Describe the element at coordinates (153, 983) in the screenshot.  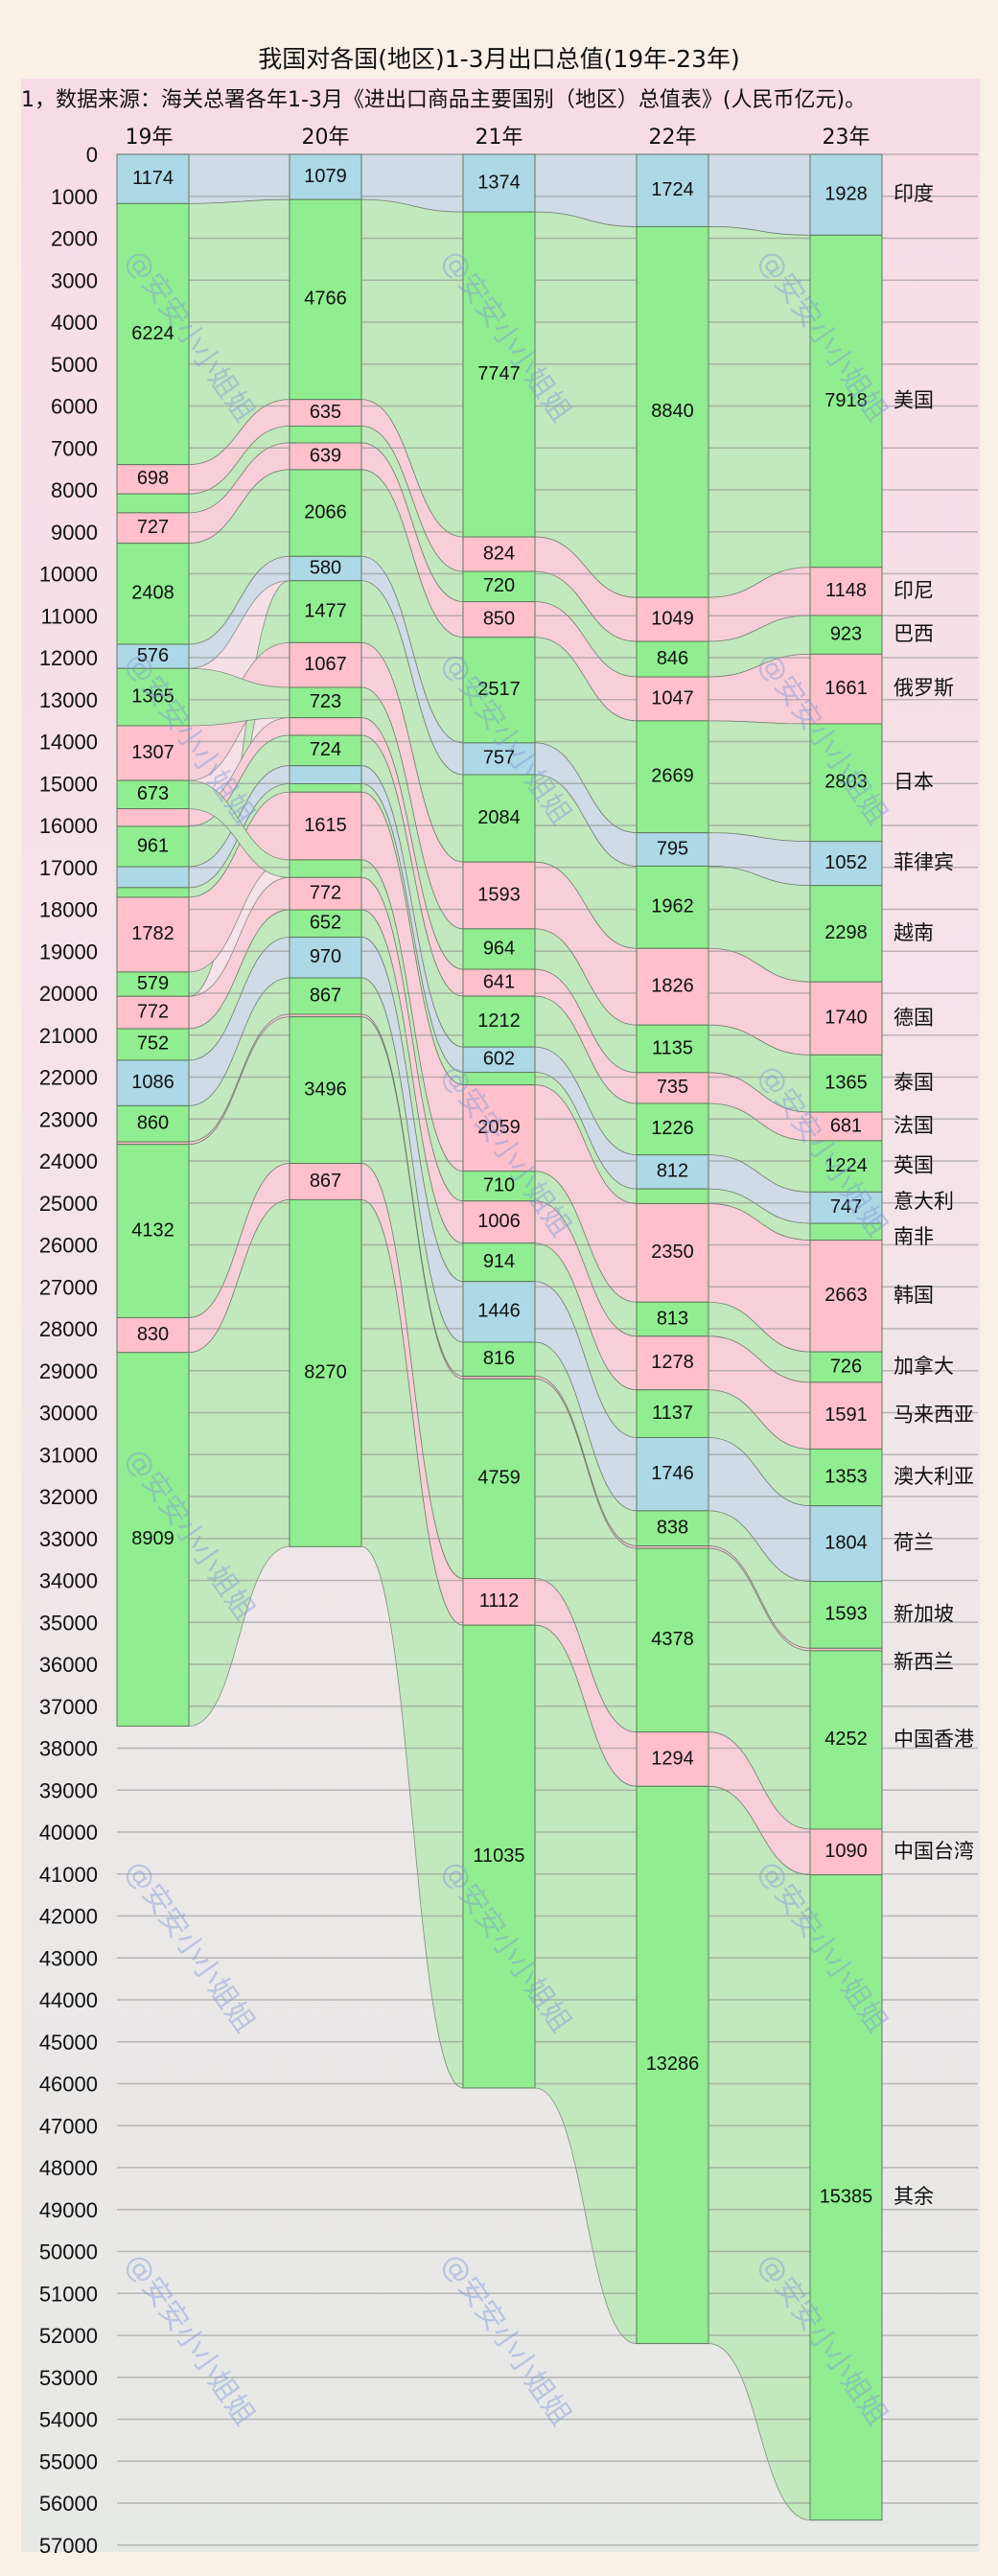
I see `segment-value: 579` at that location.